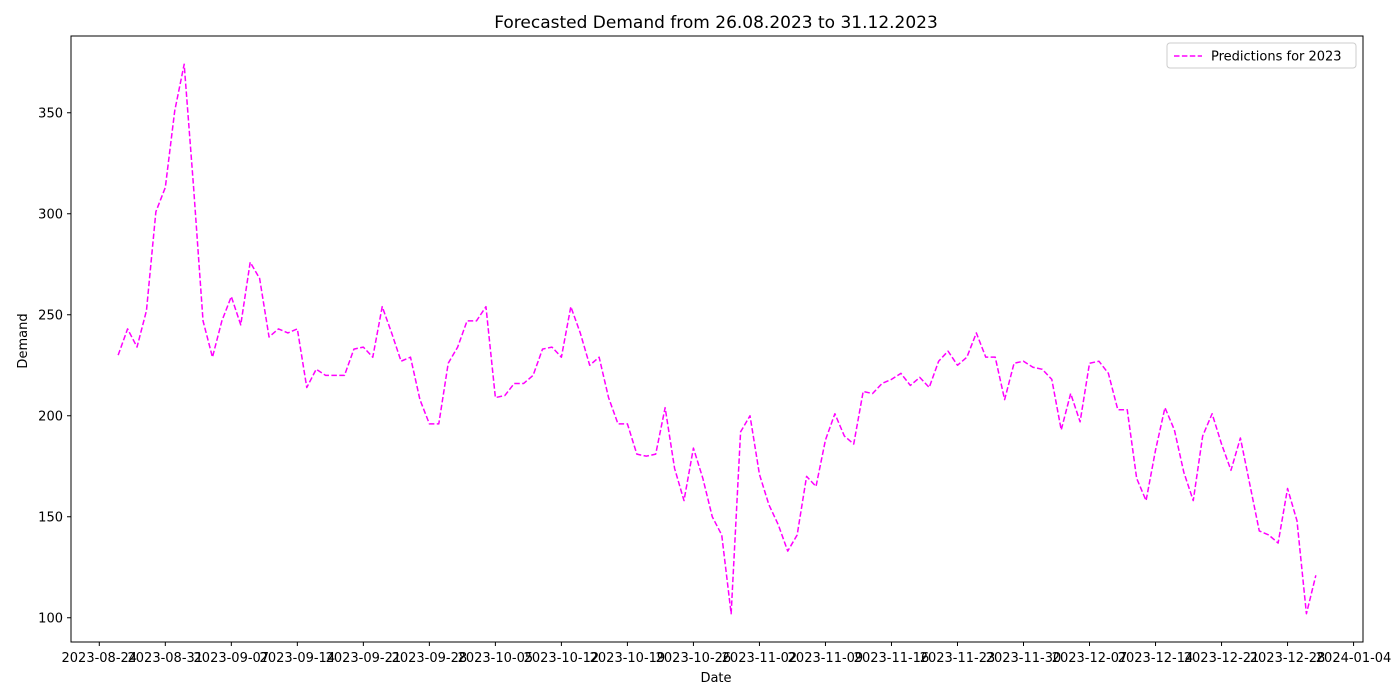  I want to click on x-tick-label: 2024-01-04, so click(1354, 658).